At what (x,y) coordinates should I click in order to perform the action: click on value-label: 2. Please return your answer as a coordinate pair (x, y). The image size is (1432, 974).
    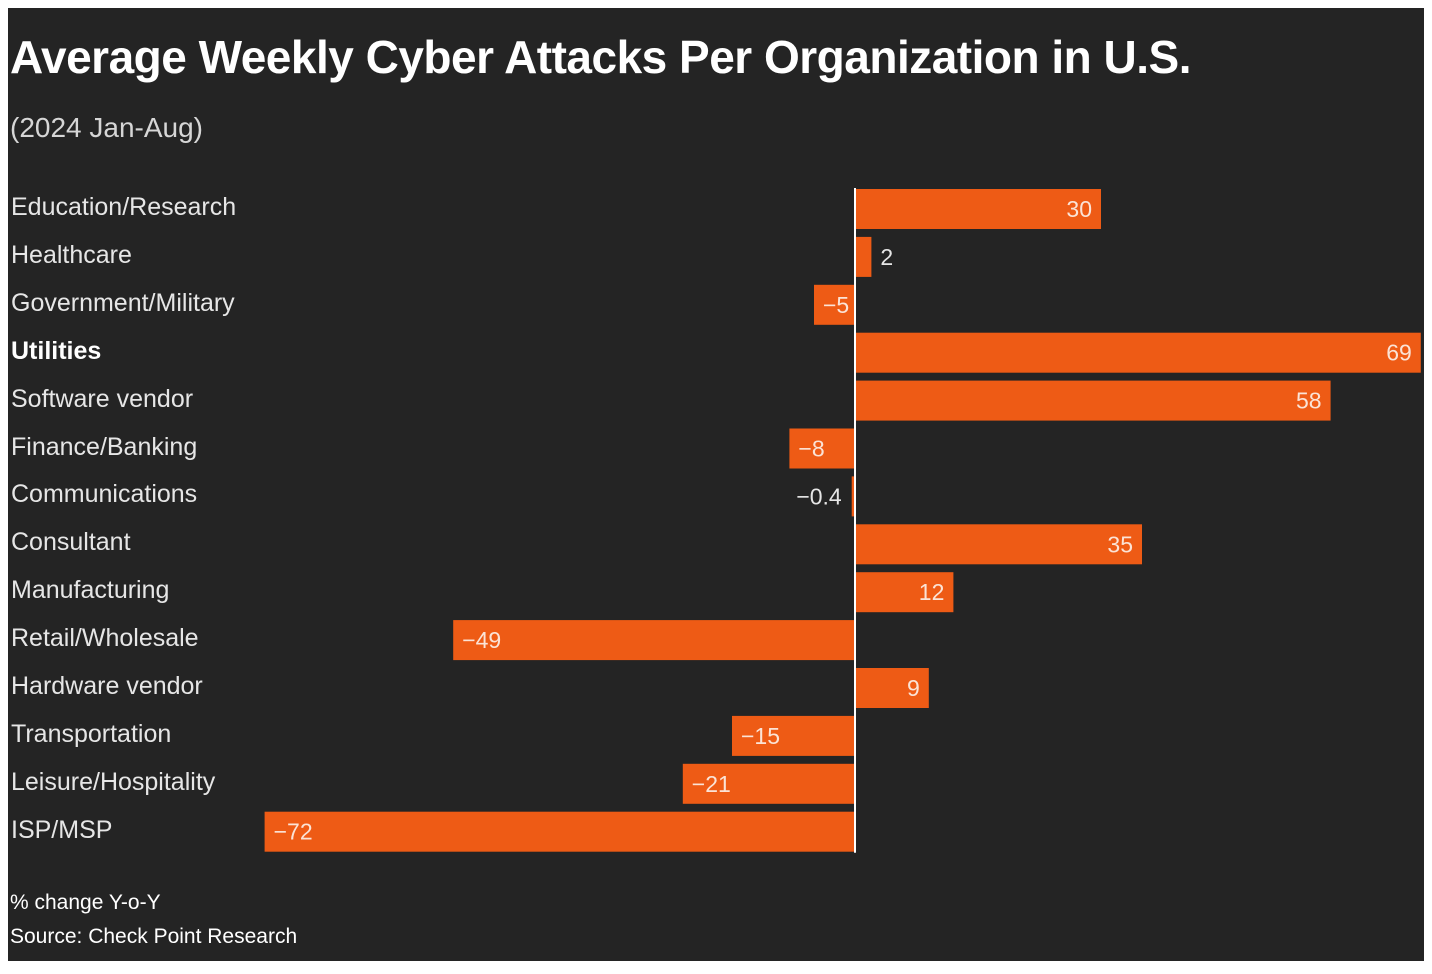
    Looking at the image, I should click on (886, 257).